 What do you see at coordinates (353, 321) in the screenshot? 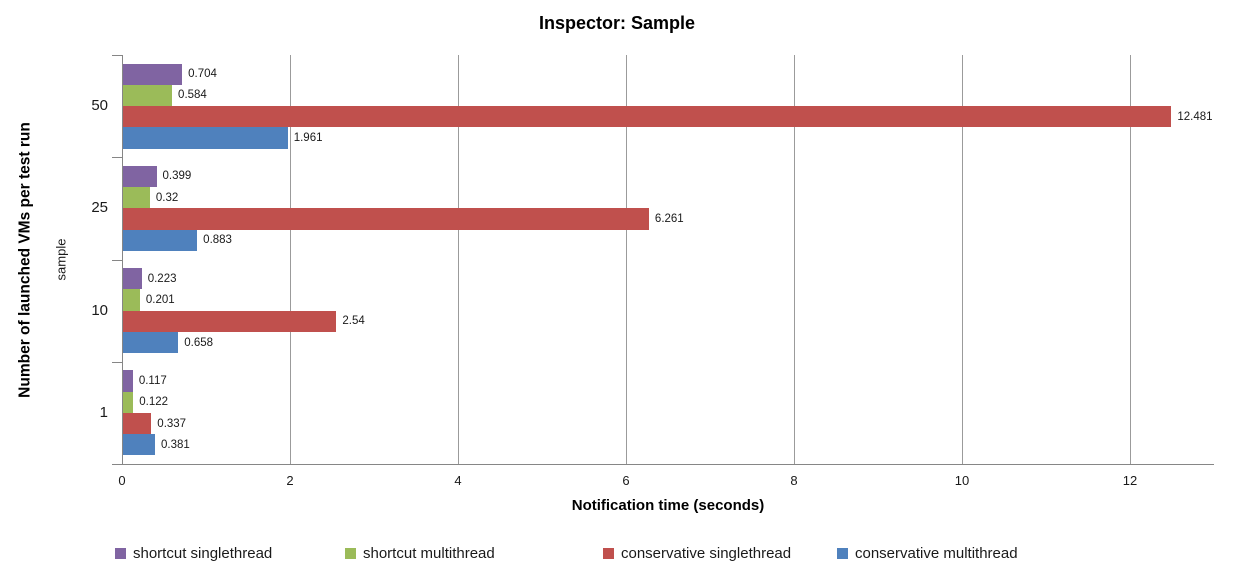
I see `bar-value-label: 2.54` at bounding box center [353, 321].